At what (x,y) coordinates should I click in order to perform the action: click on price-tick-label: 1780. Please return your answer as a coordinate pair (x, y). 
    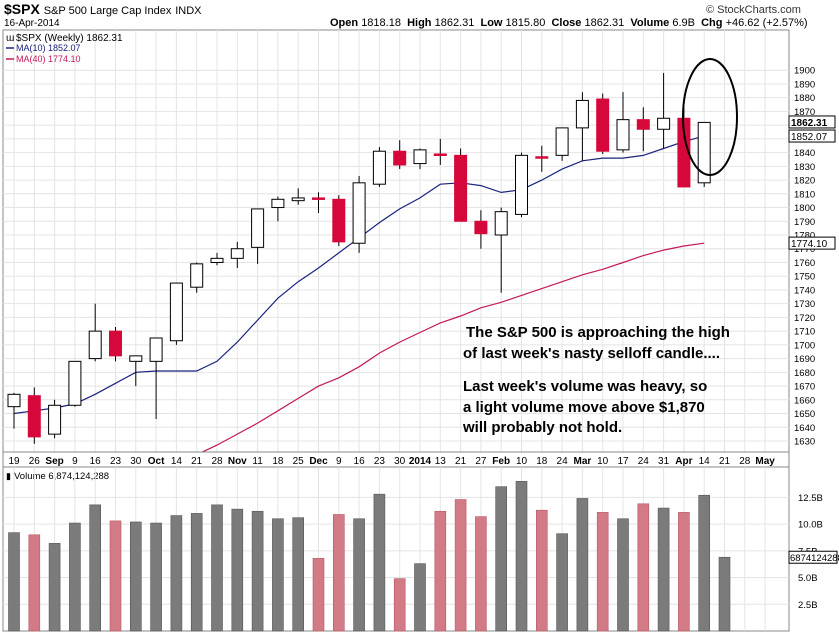
    Looking at the image, I should click on (804, 236).